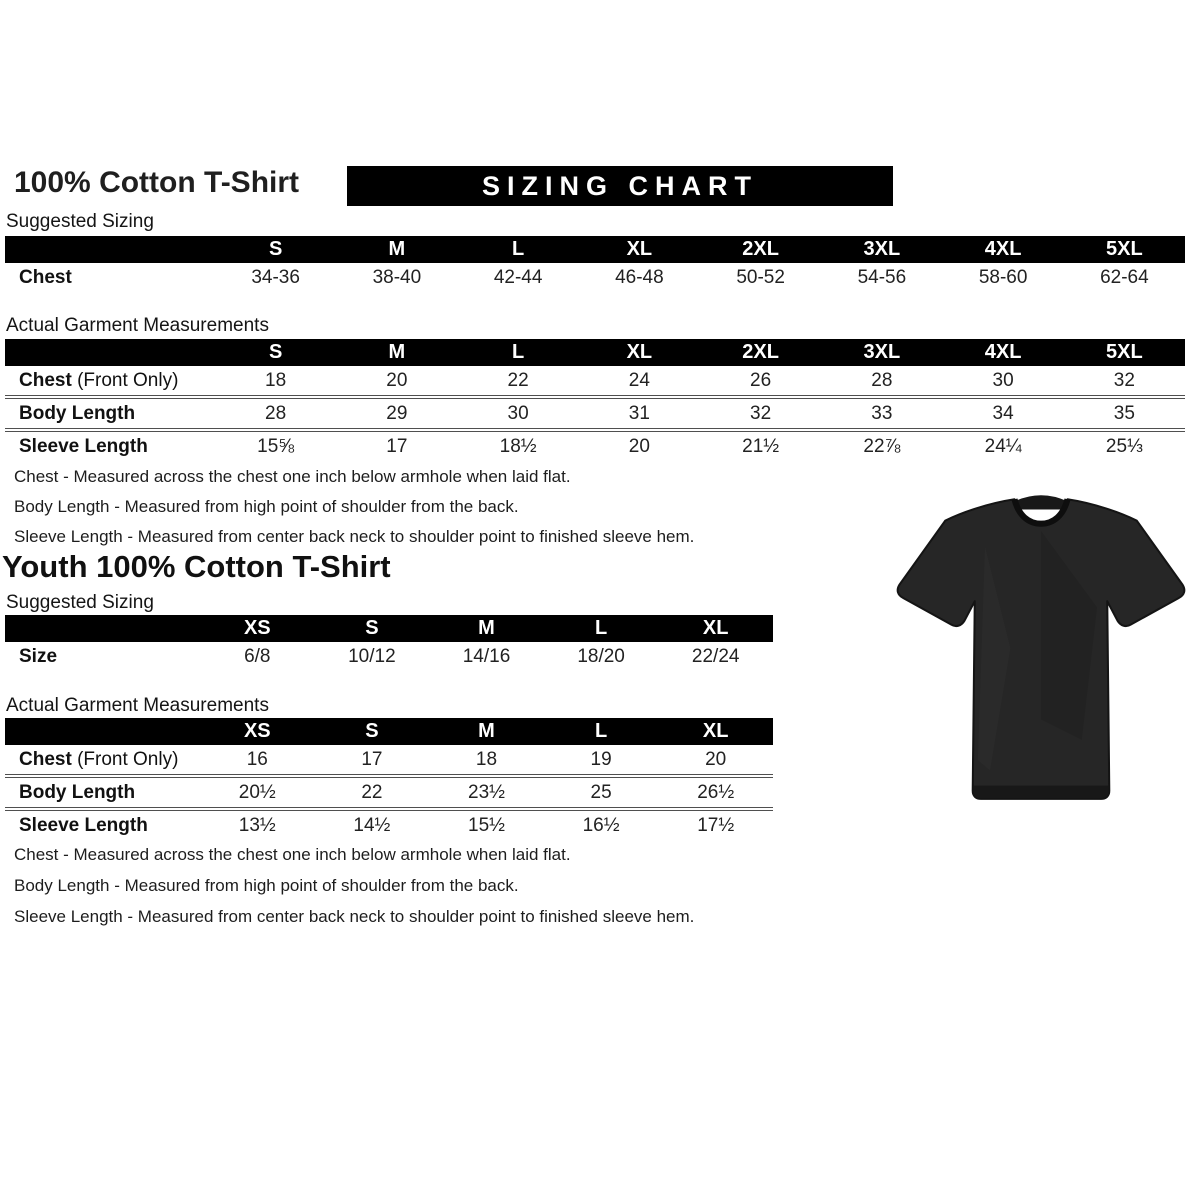 Image resolution: width=1200 pixels, height=1200 pixels. What do you see at coordinates (716, 825) in the screenshot?
I see `table-cell: 17½` at bounding box center [716, 825].